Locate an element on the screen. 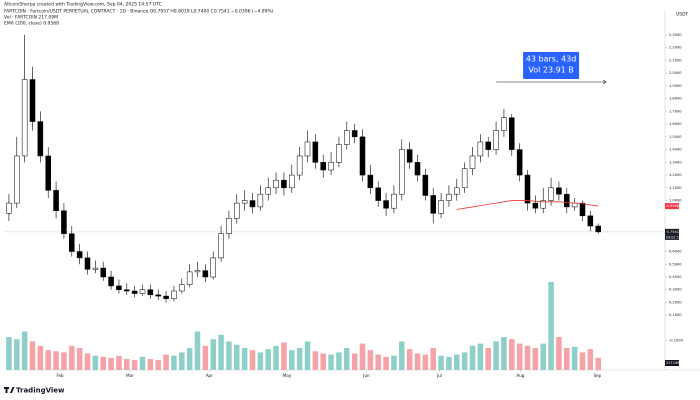 This screenshot has width=700, height=400. countdown-box is located at coordinates (672, 237).